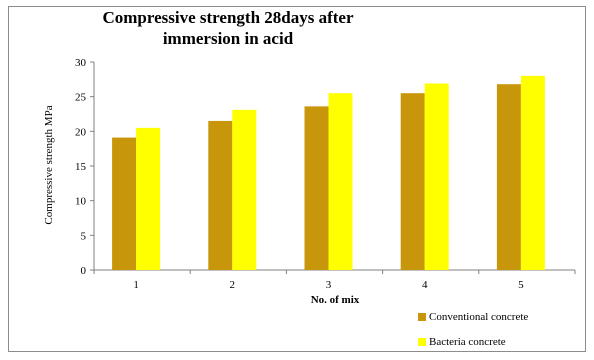 The image size is (594, 360). What do you see at coordinates (81, 98) in the screenshot?
I see `y-tick-label: 25` at bounding box center [81, 98].